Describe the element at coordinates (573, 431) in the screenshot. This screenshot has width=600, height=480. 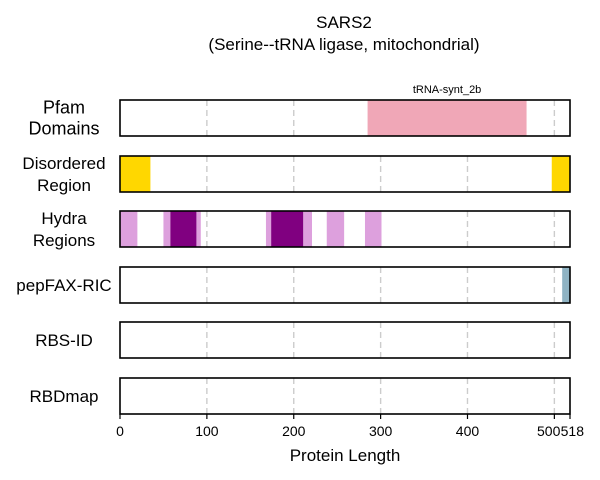
I see `x-tick-label: 518` at that location.